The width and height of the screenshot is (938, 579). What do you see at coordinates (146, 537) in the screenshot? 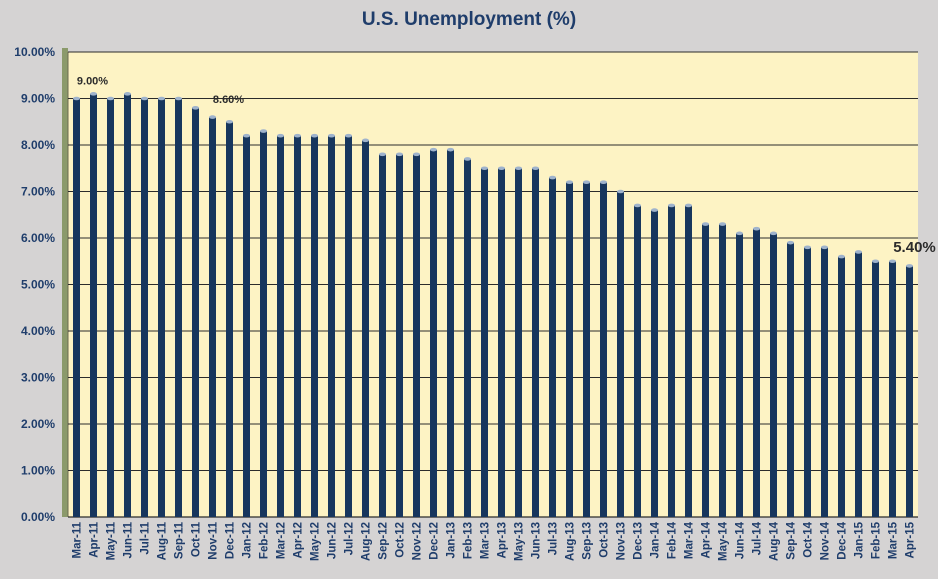
I see `x-tick-label: Jul-11` at bounding box center [146, 537].